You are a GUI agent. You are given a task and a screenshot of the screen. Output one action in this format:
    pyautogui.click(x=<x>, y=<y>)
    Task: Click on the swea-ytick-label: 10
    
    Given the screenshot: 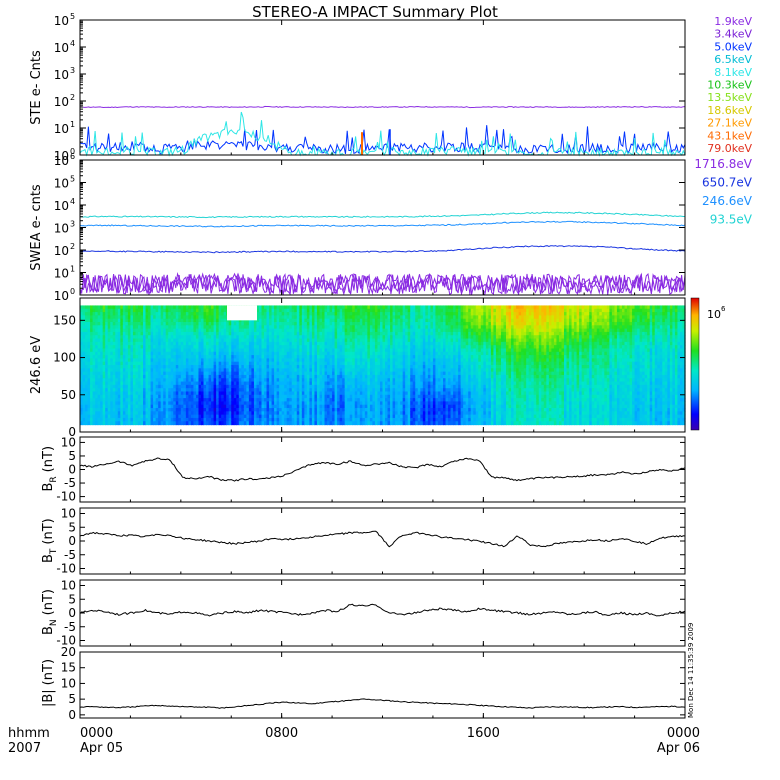 What is the action you would take?
    pyautogui.click(x=61, y=296)
    